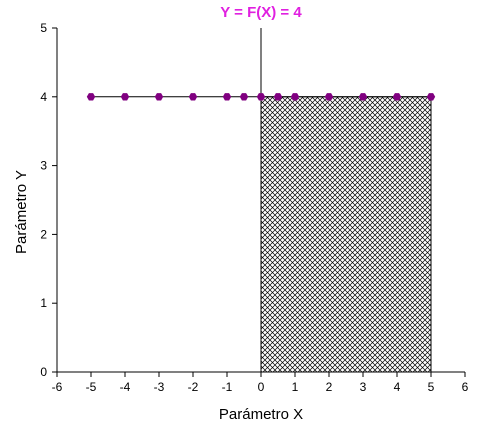 The image size is (482, 430). What do you see at coordinates (397, 387) in the screenshot?
I see `x-tick-label: 4` at bounding box center [397, 387].